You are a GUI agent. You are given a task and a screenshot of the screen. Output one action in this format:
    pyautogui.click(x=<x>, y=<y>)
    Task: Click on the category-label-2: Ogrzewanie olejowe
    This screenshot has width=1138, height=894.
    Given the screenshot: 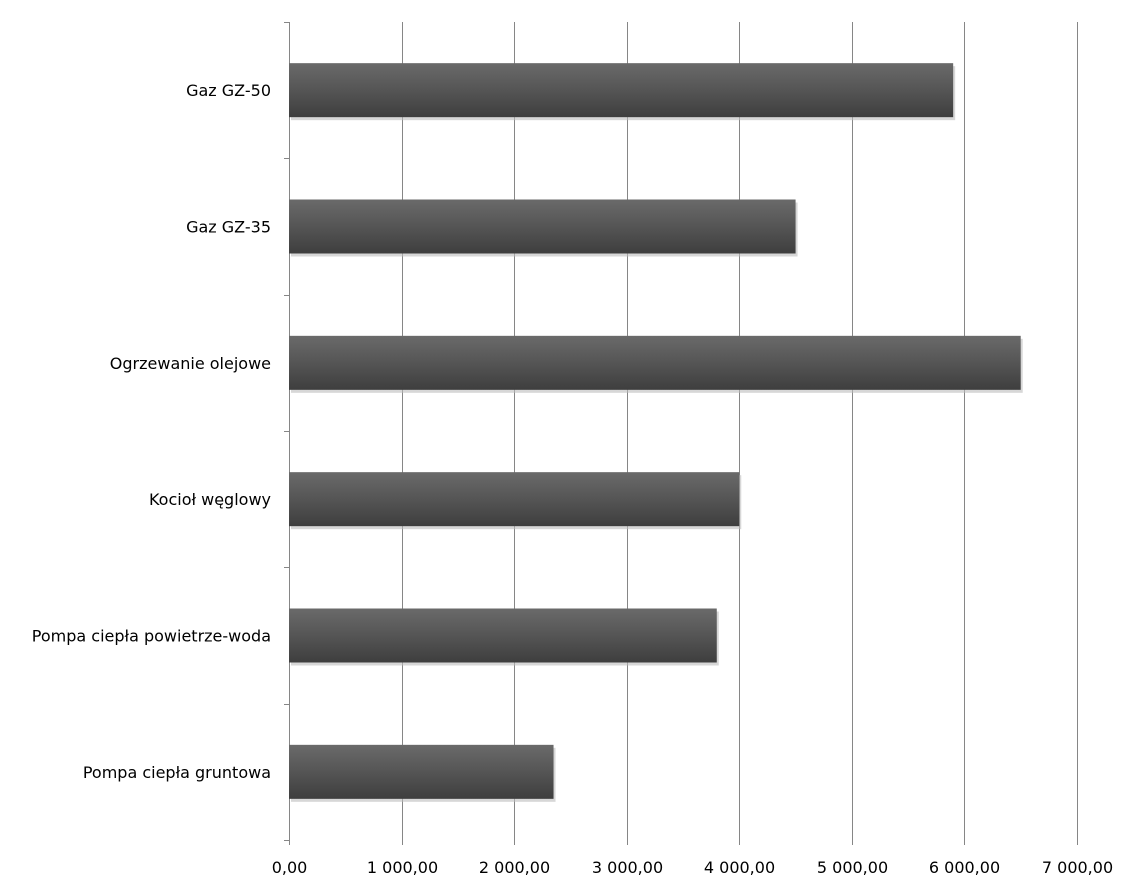 What is the action you would take?
    pyautogui.click(x=190, y=363)
    